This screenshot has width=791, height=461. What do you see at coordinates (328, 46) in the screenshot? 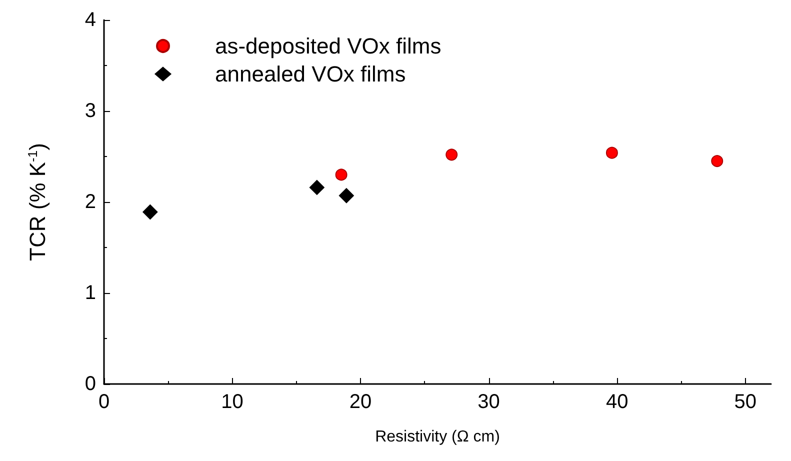
I see `legend-label: as-deposited VOx films` at bounding box center [328, 46].